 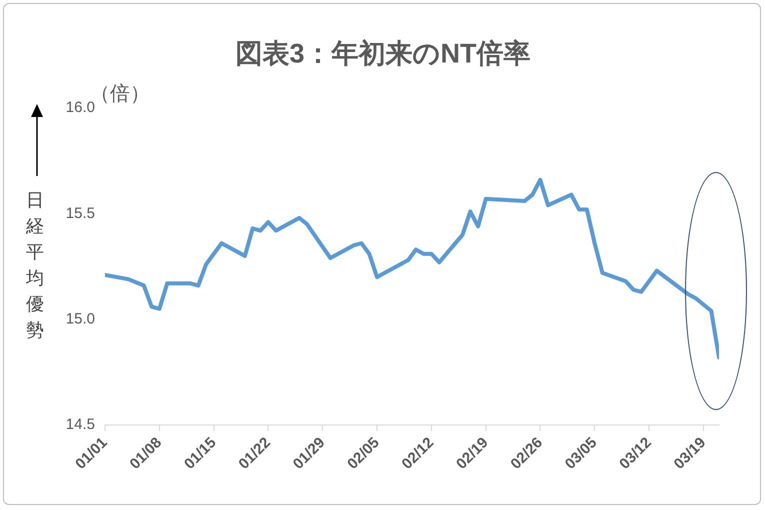 I want to click on y-tick-label: 15.0, so click(x=80, y=319).